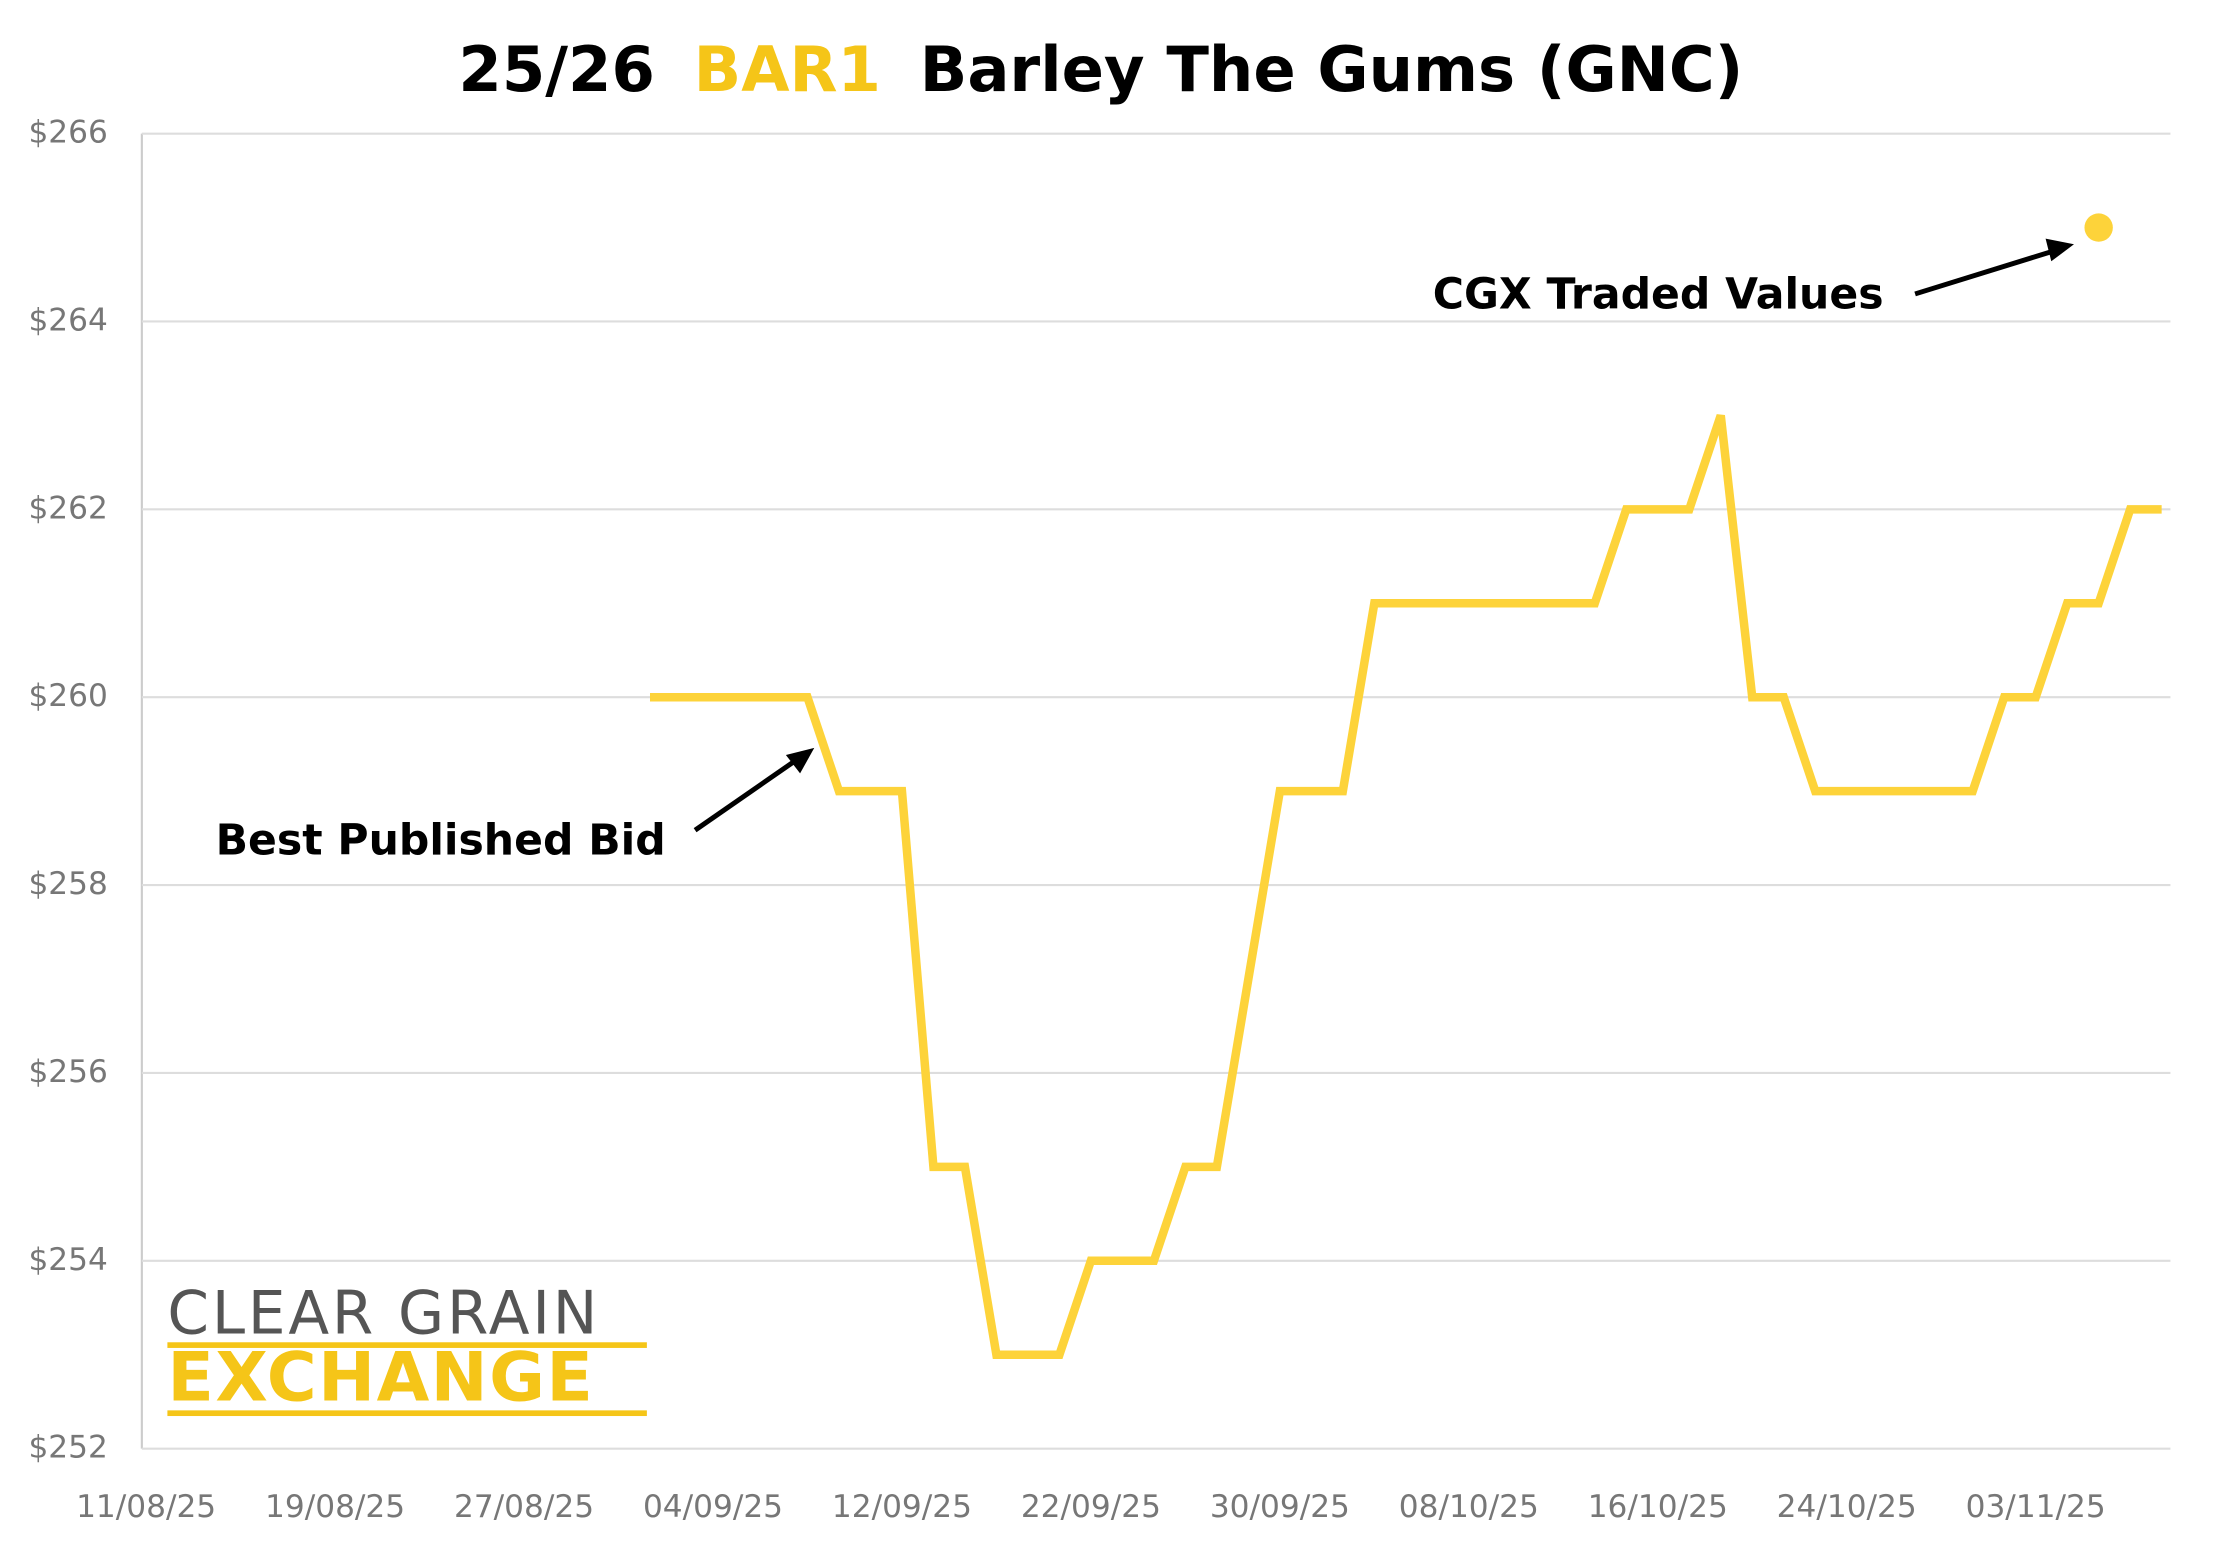 This screenshot has width=2213, height=1544. I want to click on logo-line2: EXCHANGE, so click(380, 1378).